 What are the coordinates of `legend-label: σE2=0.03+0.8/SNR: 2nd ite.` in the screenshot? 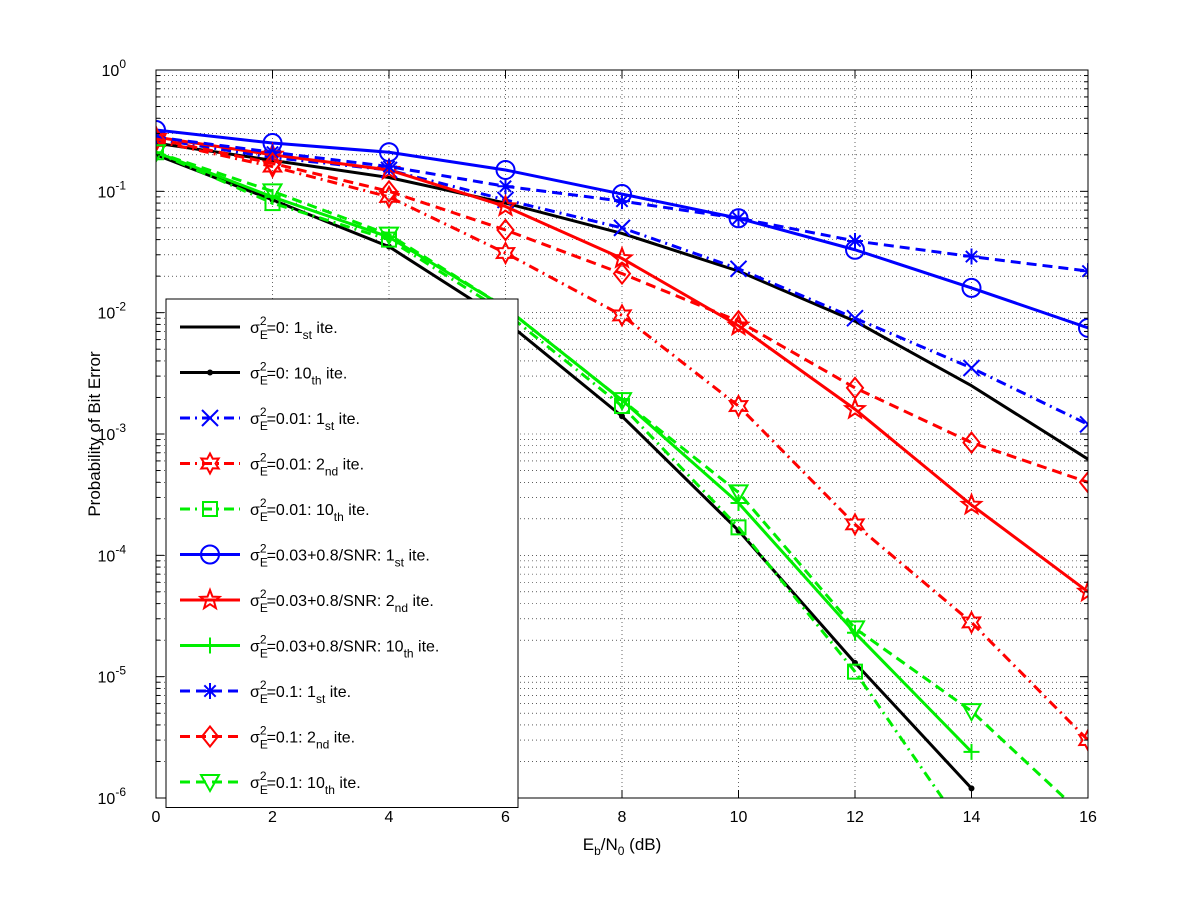 It's located at (342, 601).